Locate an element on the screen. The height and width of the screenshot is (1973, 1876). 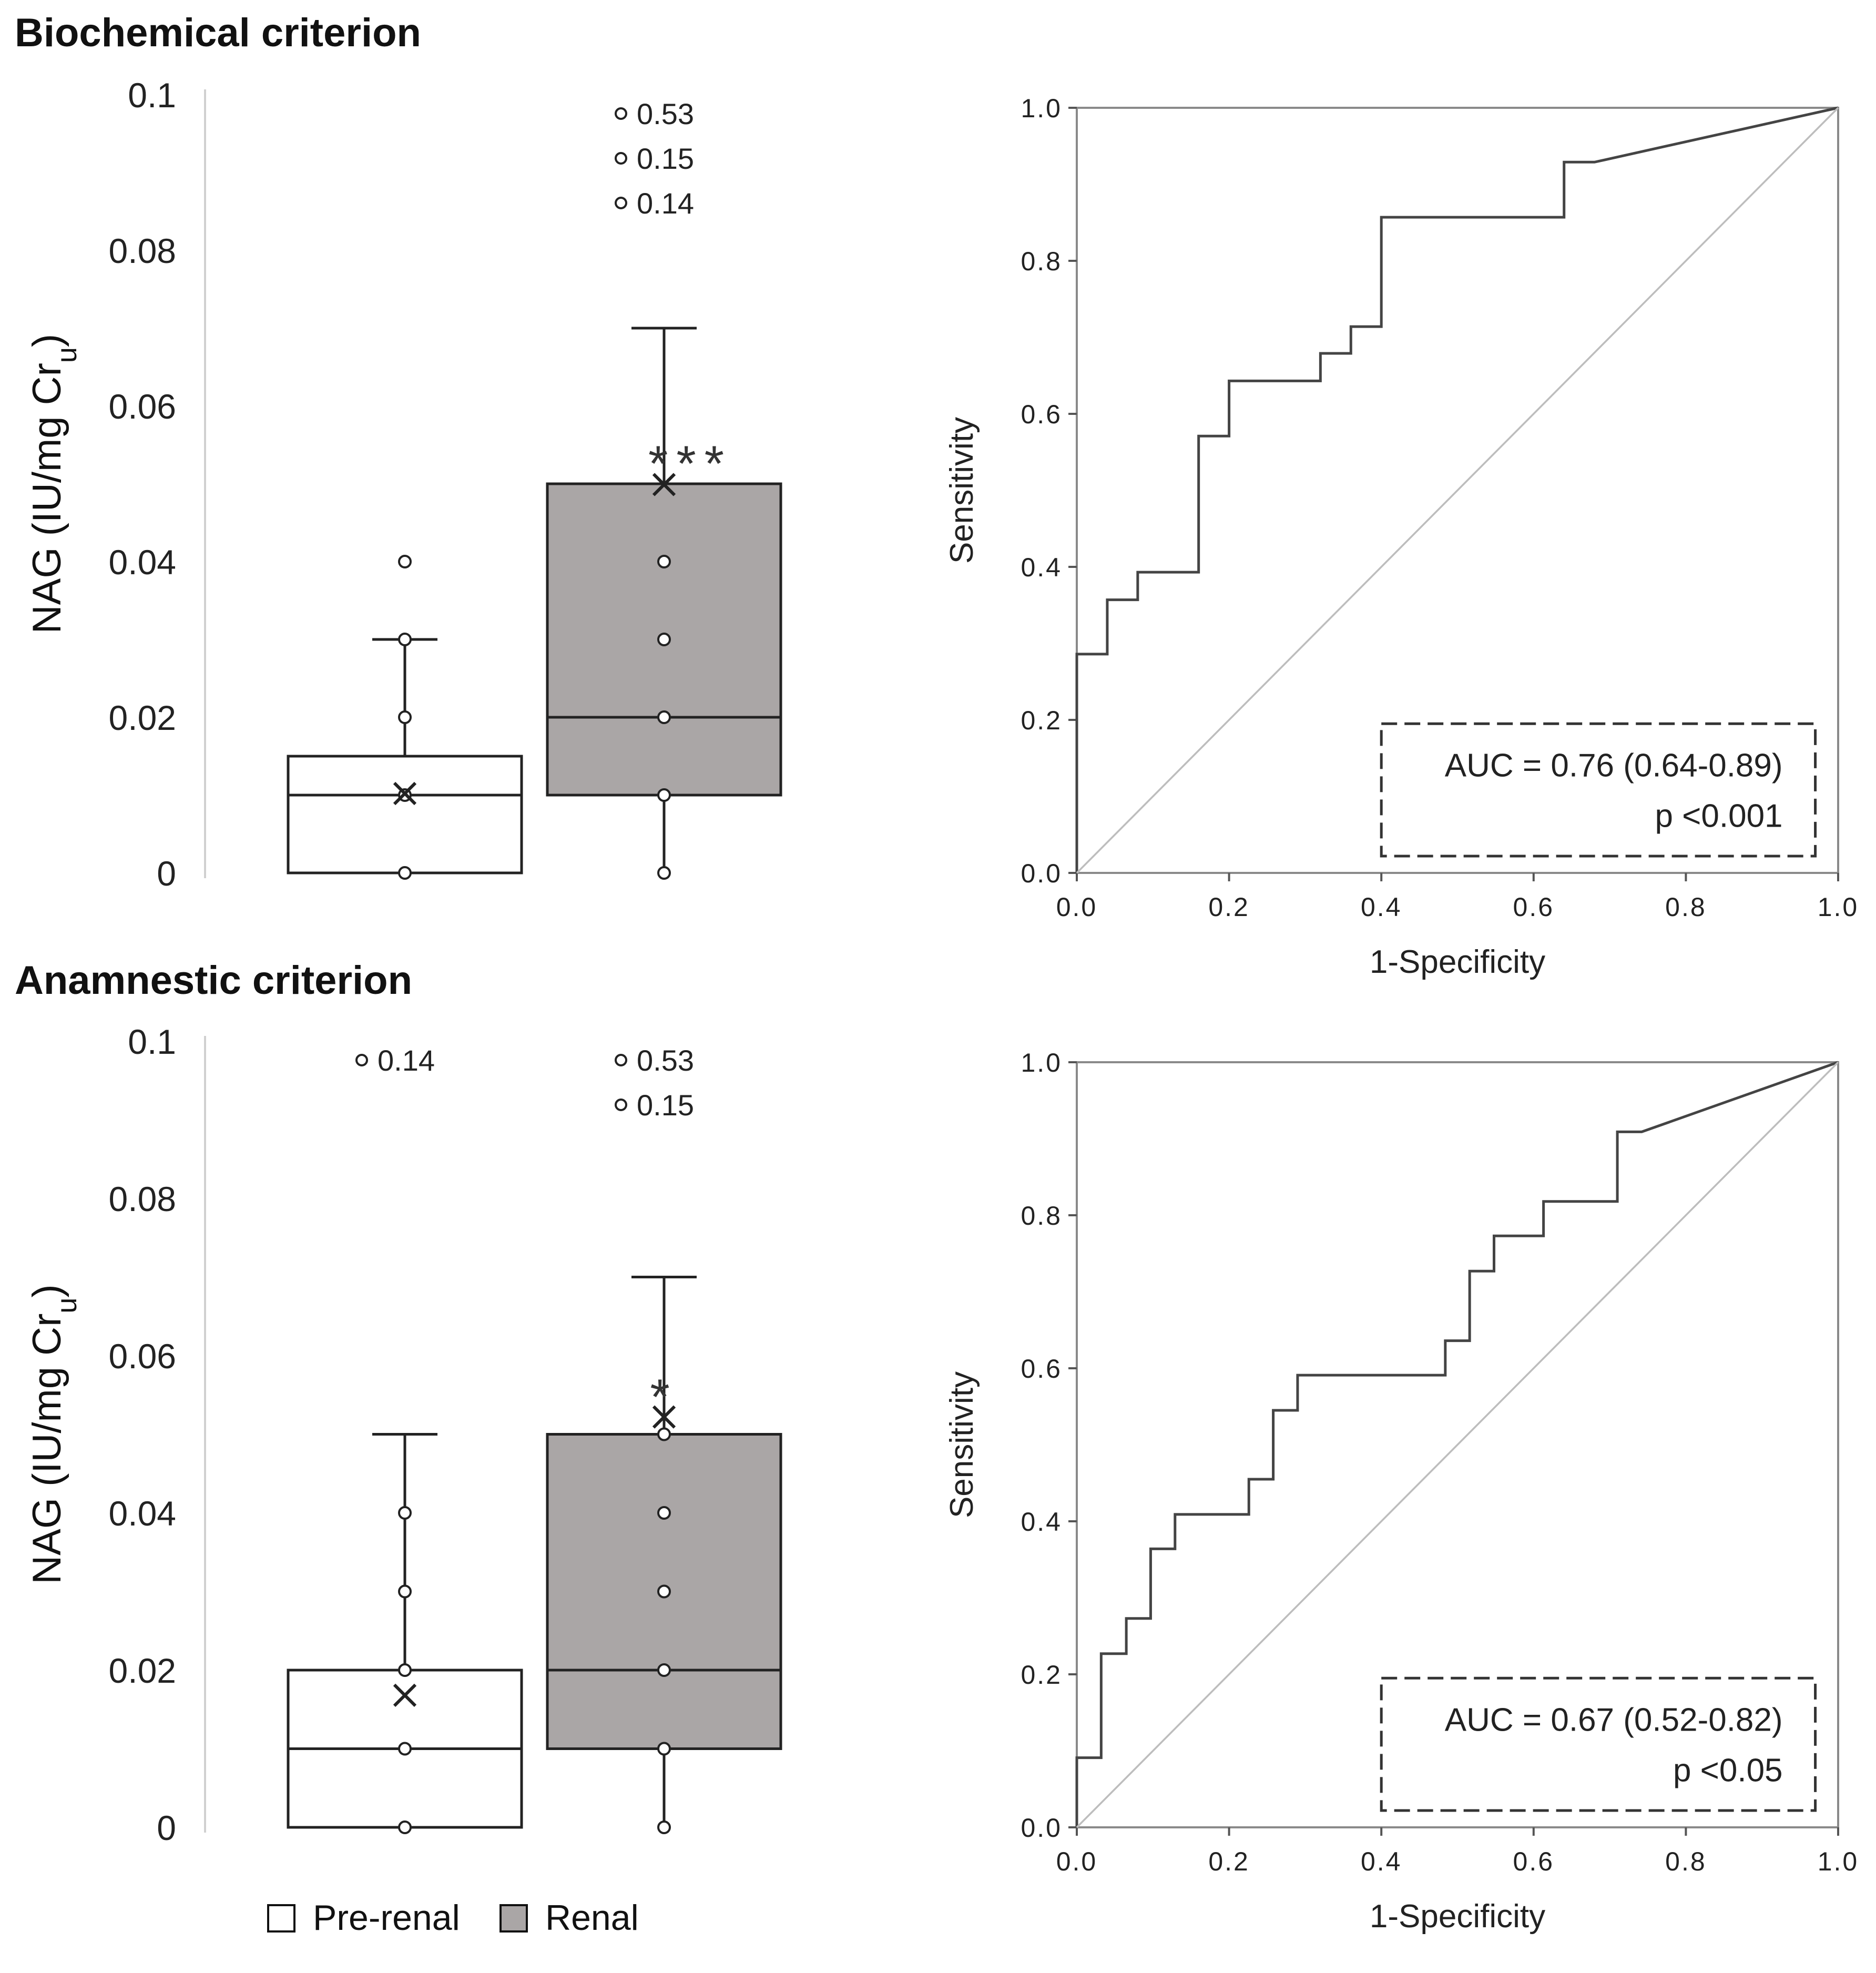
auc-annotation-box is located at coordinates (1598, 790).